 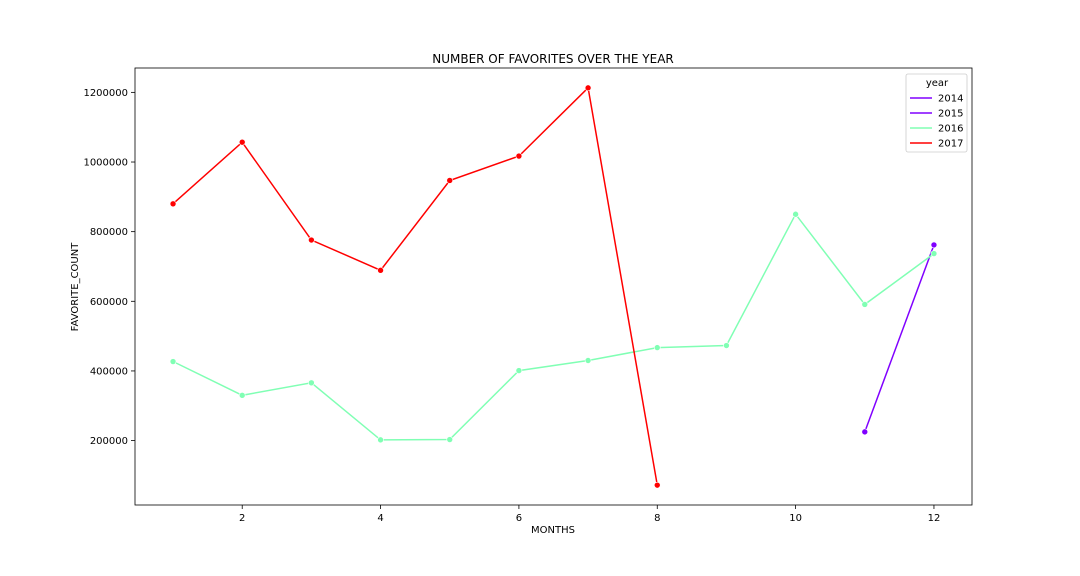 I want to click on legend-entry-2014: 2014, so click(x=950, y=99).